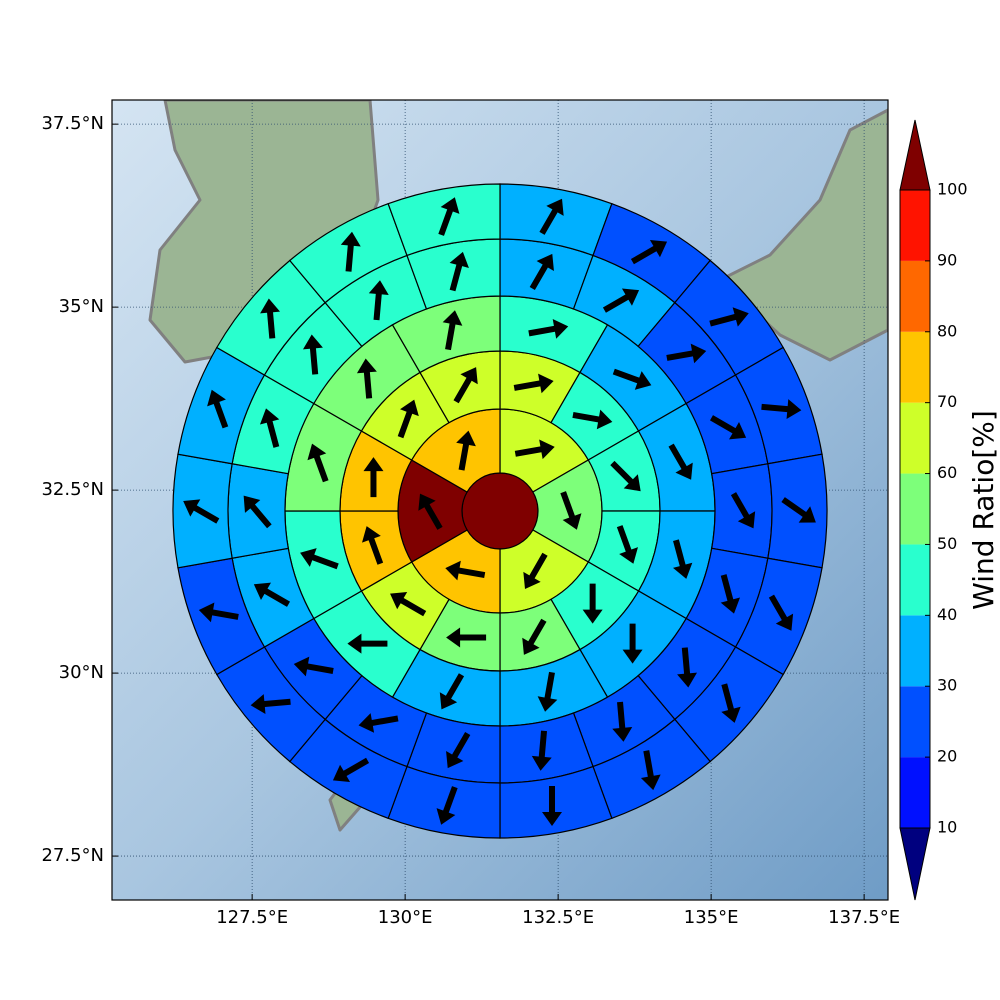 The width and height of the screenshot is (1000, 1000). Describe the element at coordinates (405, 917) in the screenshot. I see `x-tick-label: 130°E` at that location.